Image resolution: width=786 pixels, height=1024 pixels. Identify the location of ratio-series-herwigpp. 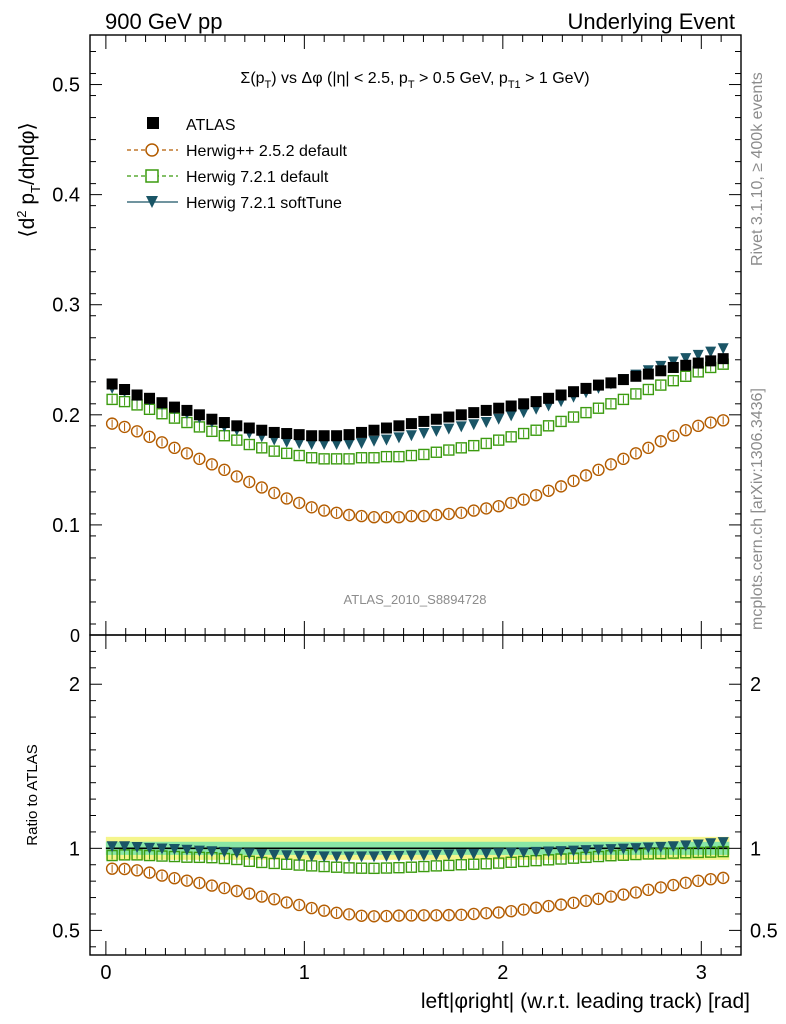
(417, 892).